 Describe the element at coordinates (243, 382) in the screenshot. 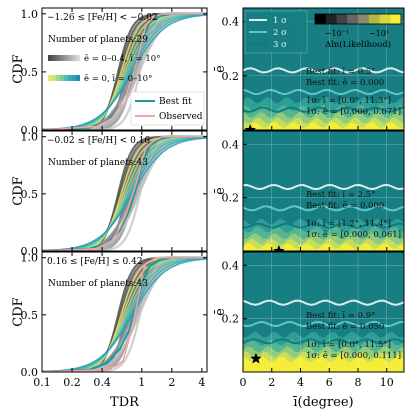

I see `x-tick-label: 0` at that location.